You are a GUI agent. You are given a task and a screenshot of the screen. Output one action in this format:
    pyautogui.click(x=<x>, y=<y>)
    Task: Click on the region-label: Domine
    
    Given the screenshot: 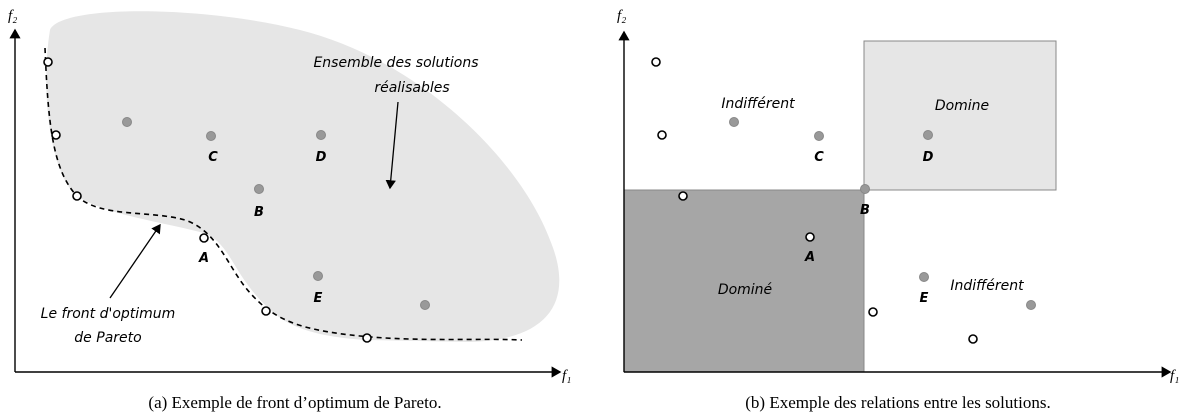 What is the action you would take?
    pyautogui.click(x=962, y=106)
    